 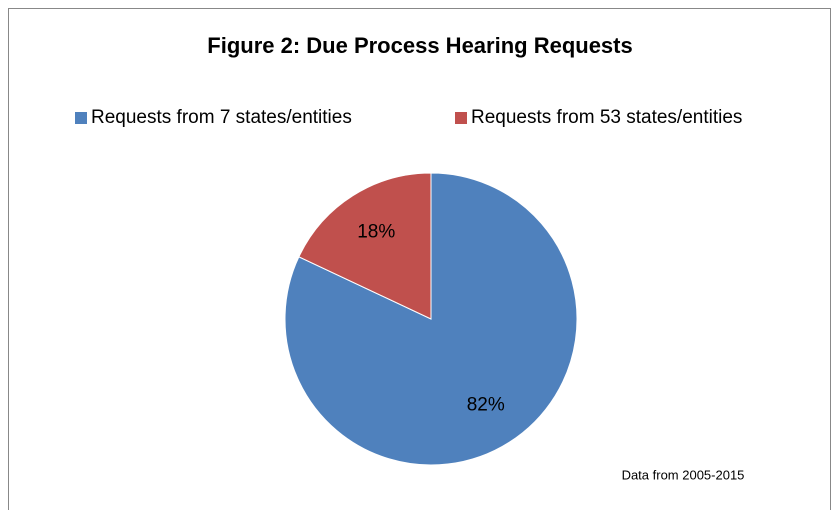 What do you see at coordinates (419, 45) in the screenshot?
I see `chart-title: Figure 2: Due Process Hearing Requests` at bounding box center [419, 45].